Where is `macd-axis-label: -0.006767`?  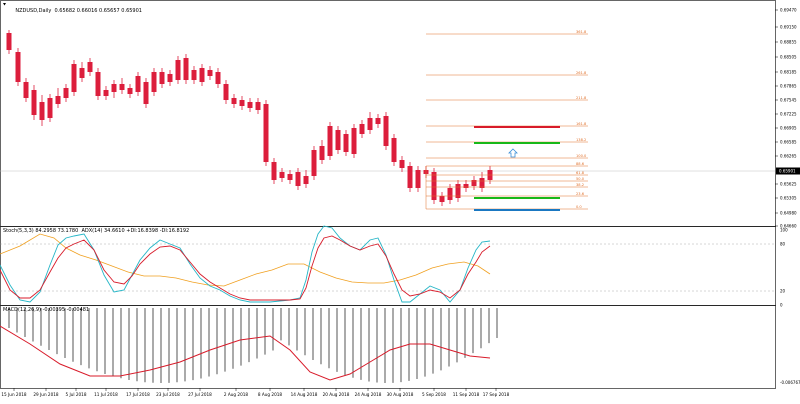
macd-axis-label: -0.006767 is located at coordinates (790, 382).